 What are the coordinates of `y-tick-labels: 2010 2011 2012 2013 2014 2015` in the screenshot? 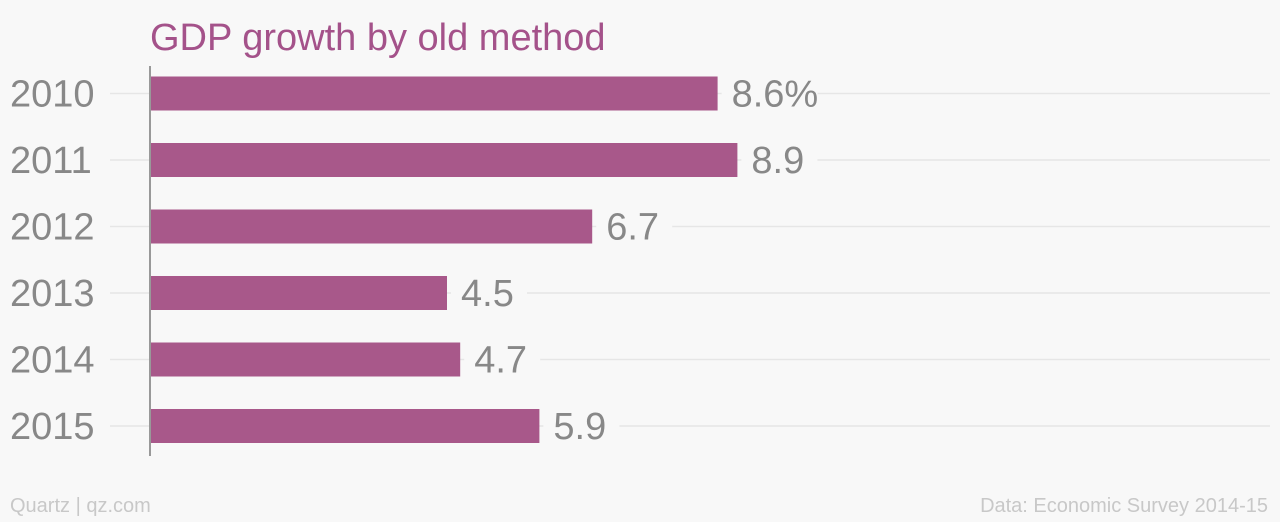 It's located at (52, 261).